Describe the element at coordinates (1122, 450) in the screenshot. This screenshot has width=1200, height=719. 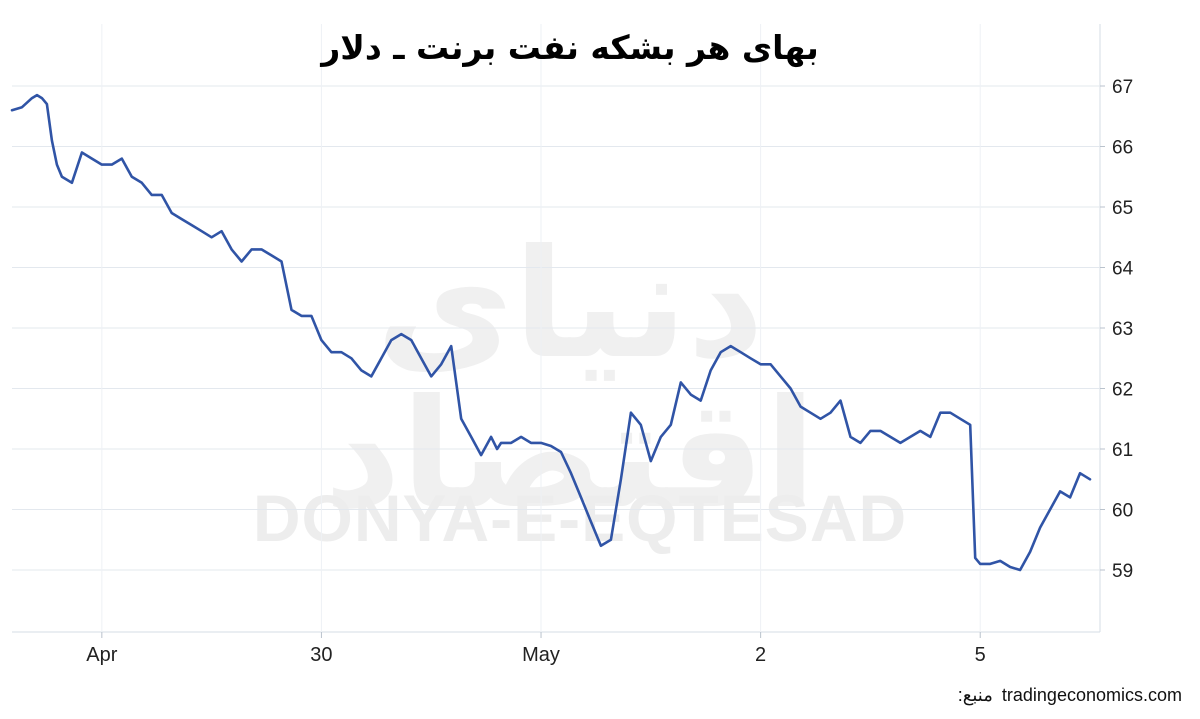
I see `y-tick-label: 61` at that location.